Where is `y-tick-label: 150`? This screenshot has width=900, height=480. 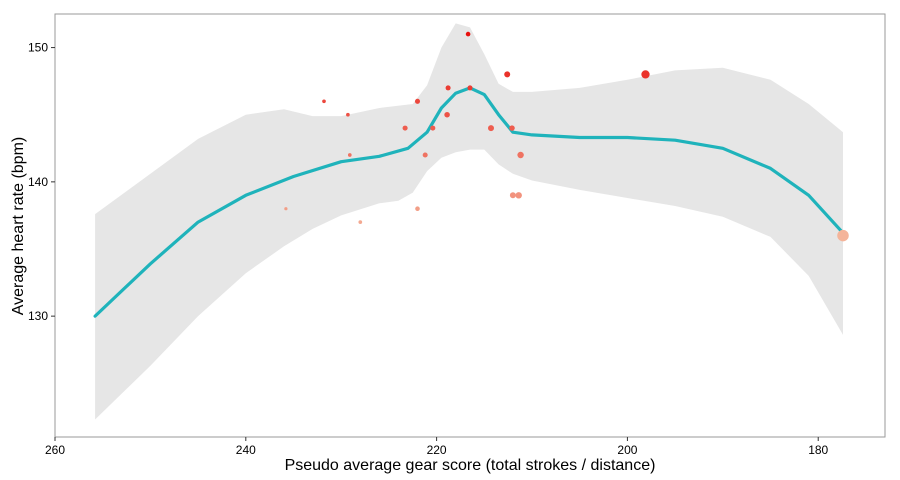 y-tick-label: 150 is located at coordinates (38, 48).